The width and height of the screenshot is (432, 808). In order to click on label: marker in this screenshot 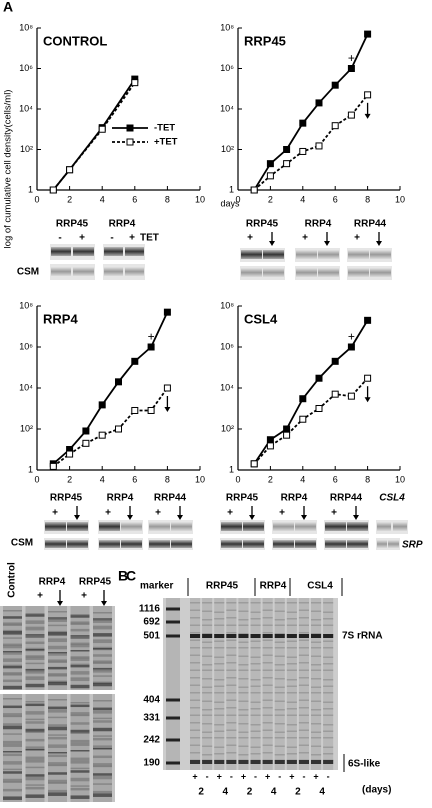, I will do `click(156, 586)`.